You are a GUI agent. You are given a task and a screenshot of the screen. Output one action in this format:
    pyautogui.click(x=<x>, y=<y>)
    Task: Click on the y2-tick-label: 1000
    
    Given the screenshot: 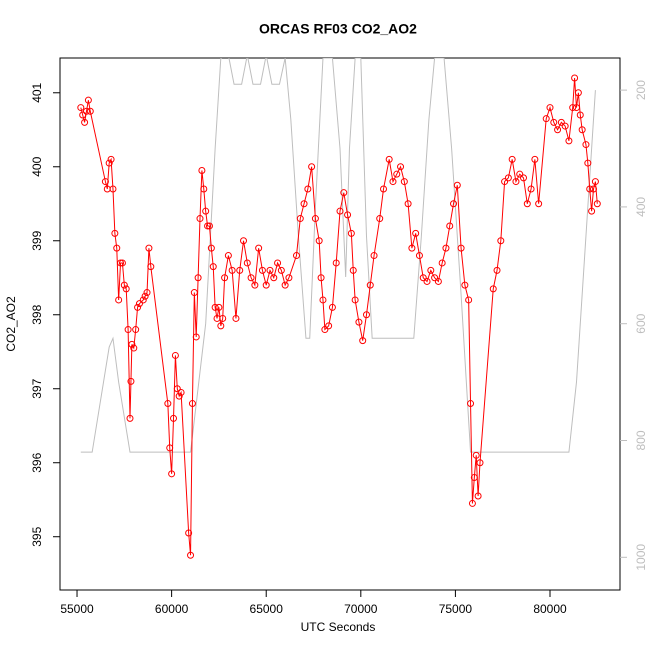 What is the action you would take?
    pyautogui.click(x=641, y=557)
    